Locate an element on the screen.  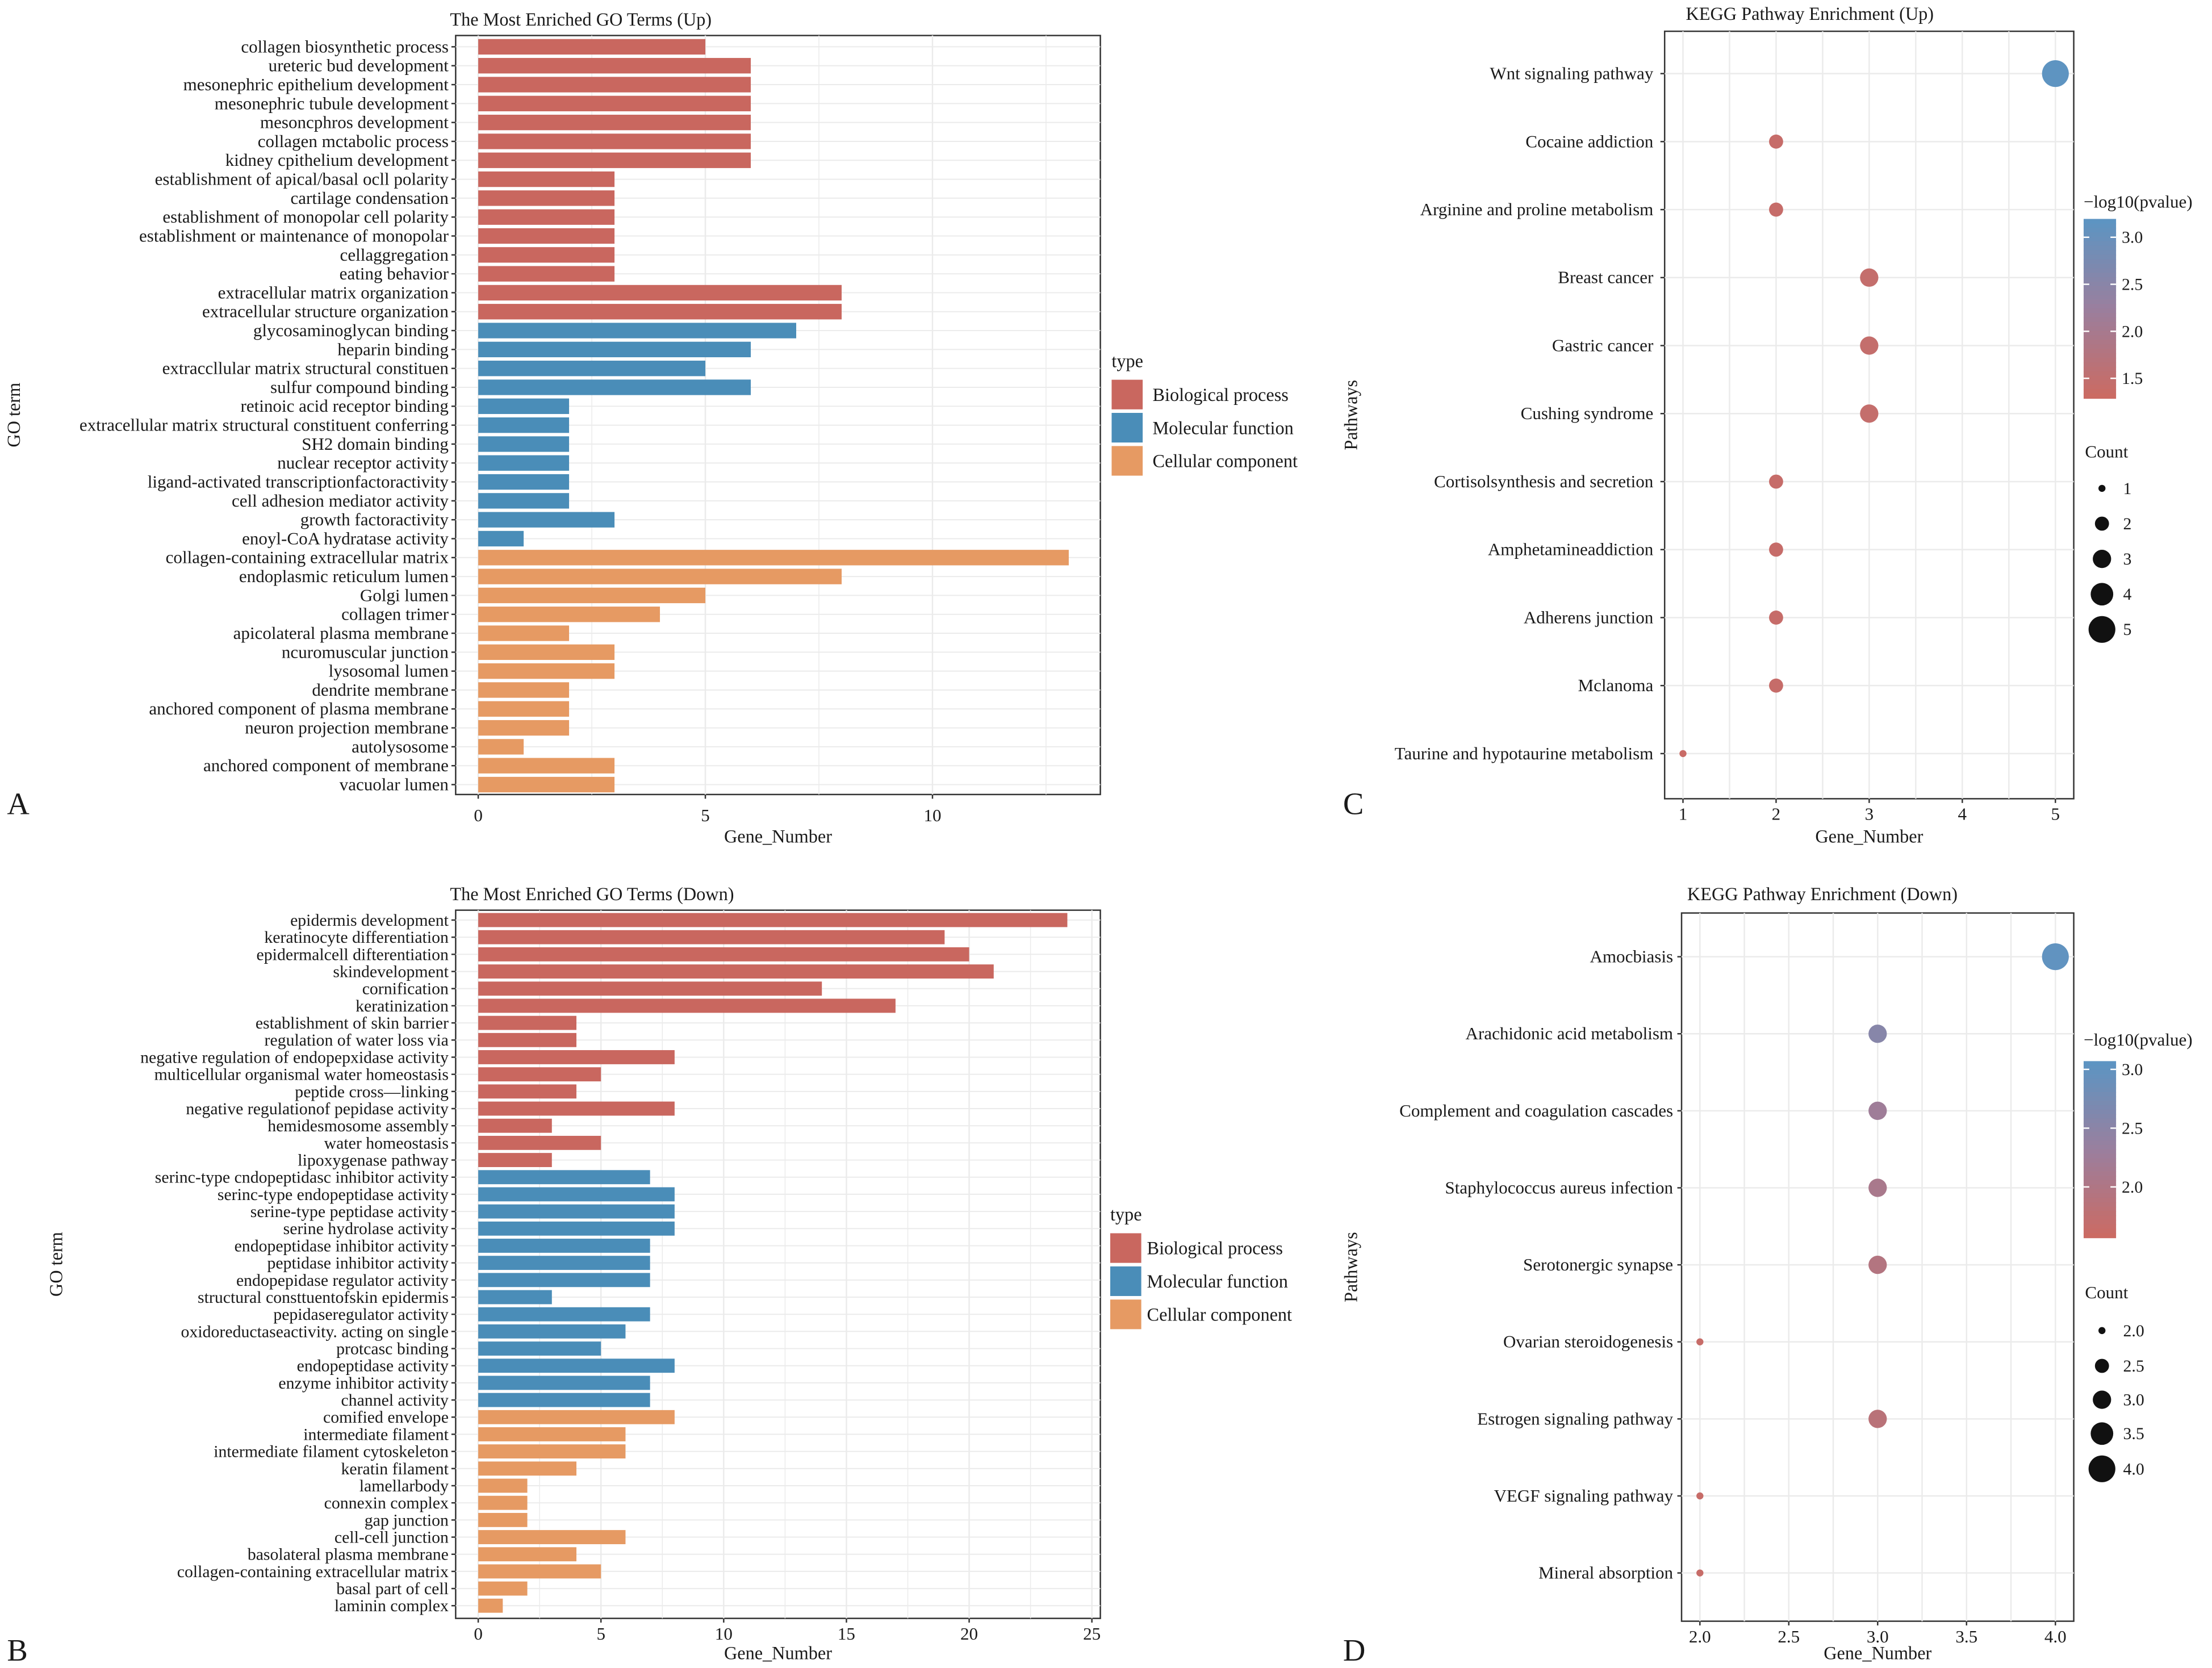
size-legend-label: 3.5 is located at coordinates (2134, 1433).